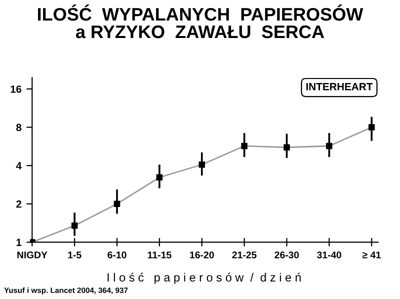 The width and height of the screenshot is (400, 299). Describe the element at coordinates (202, 254) in the screenshot. I see `x-tick-label: 16-20` at that location.